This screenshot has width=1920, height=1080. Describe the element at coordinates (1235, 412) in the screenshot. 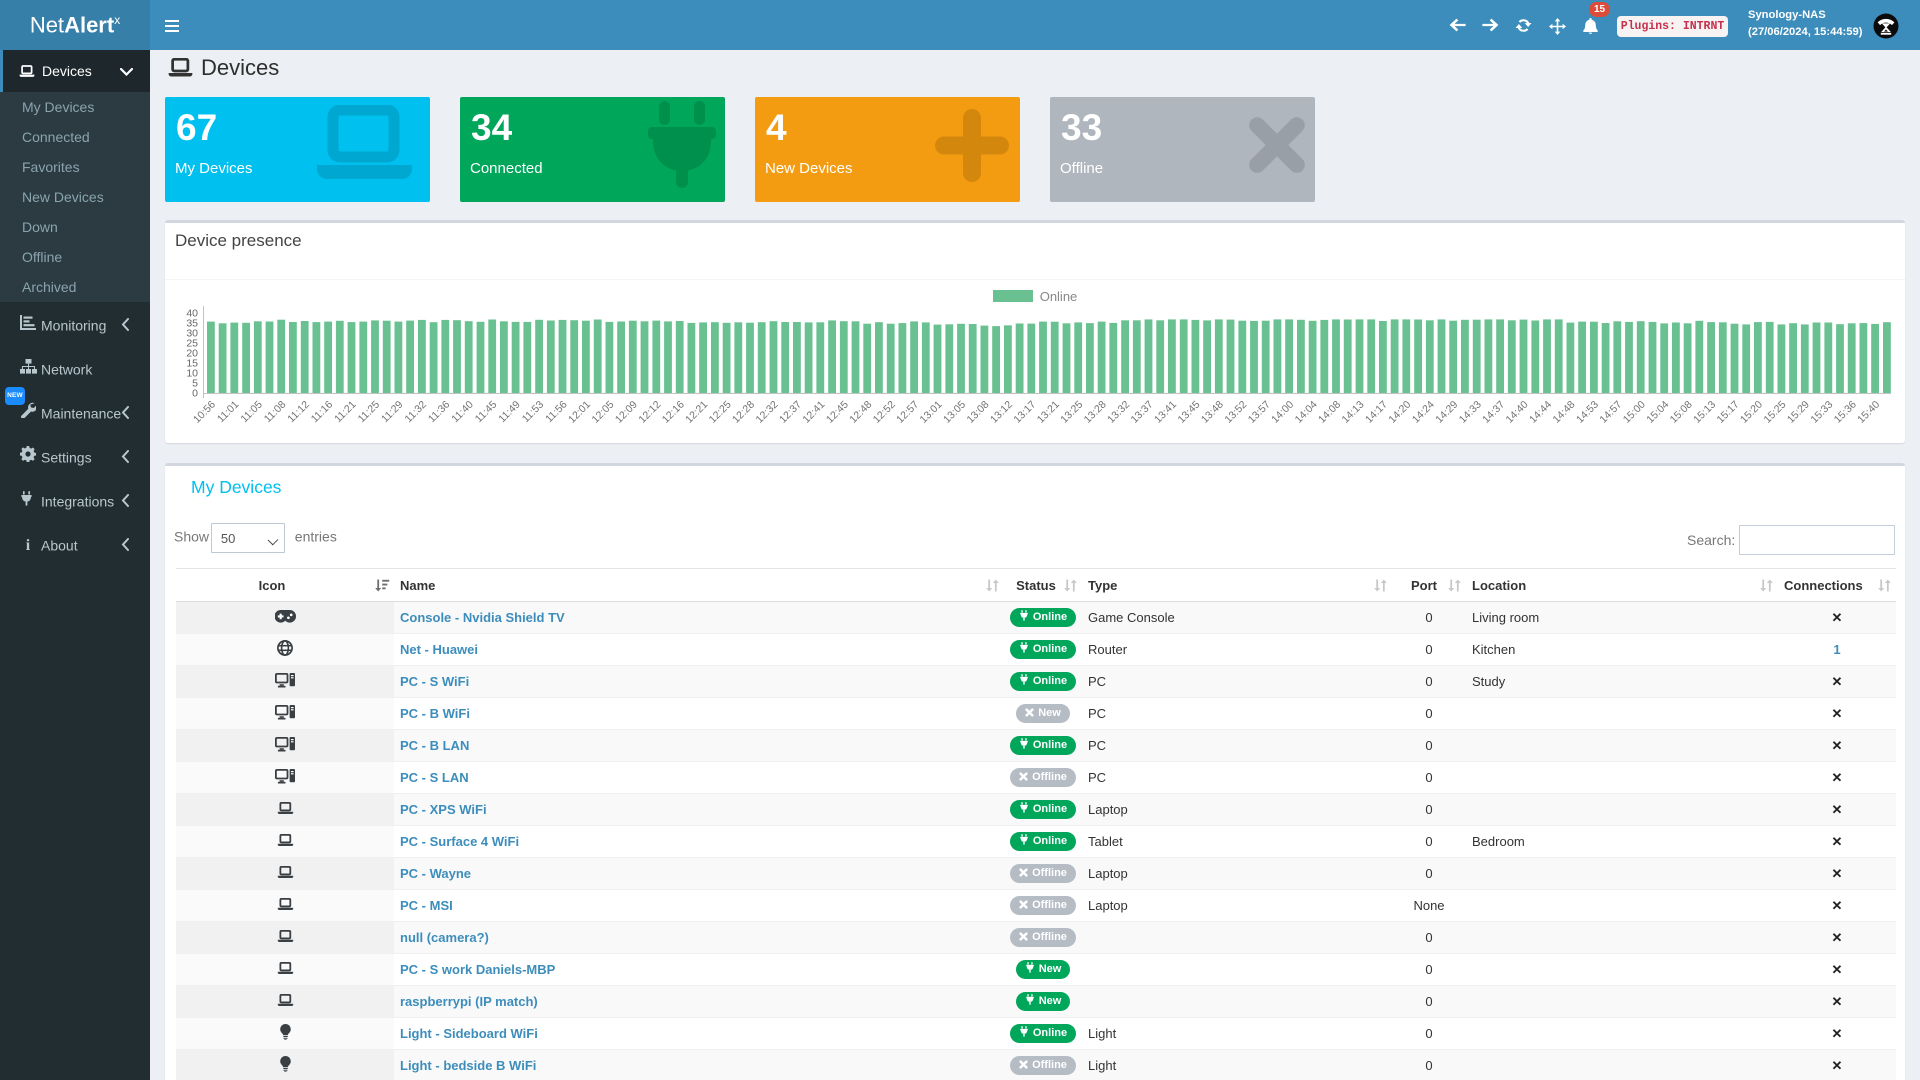

I see `svg-text: 13:52` at that location.